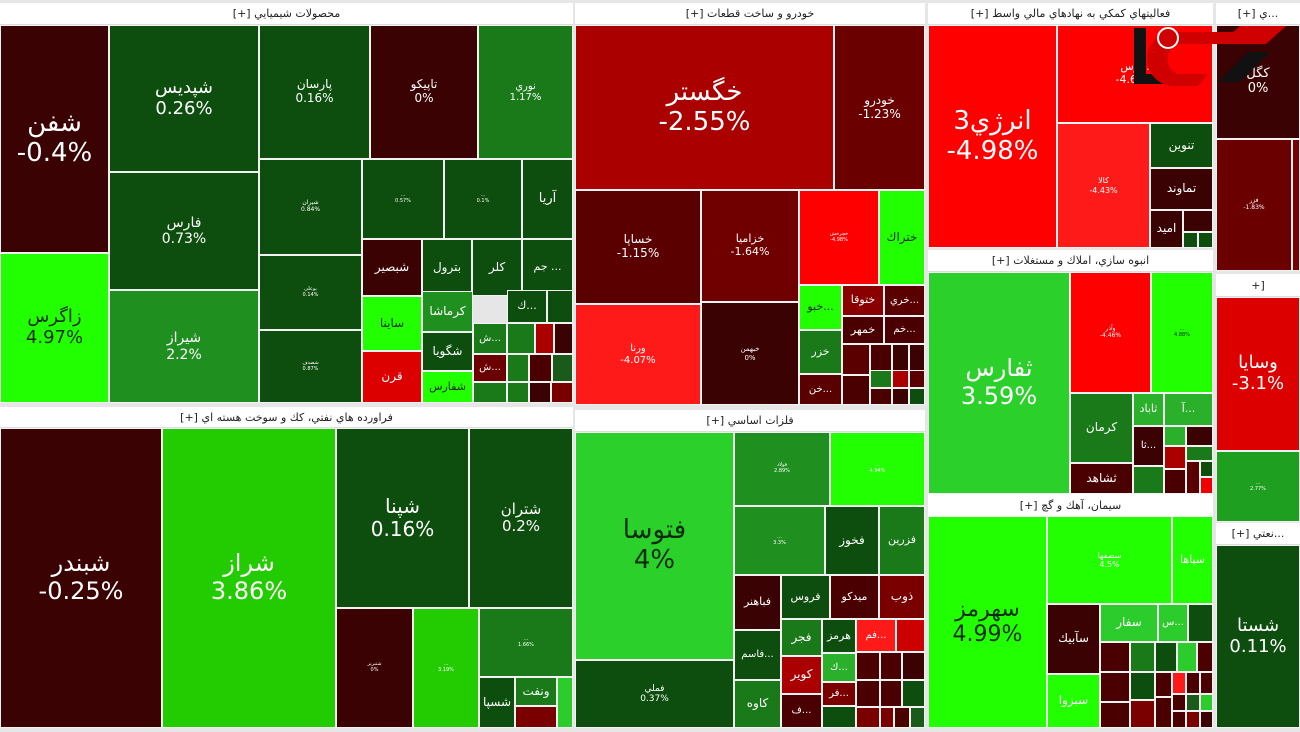  What do you see at coordinates (876, 635) in the screenshot?
I see `stock-tile: ...فم` at bounding box center [876, 635].